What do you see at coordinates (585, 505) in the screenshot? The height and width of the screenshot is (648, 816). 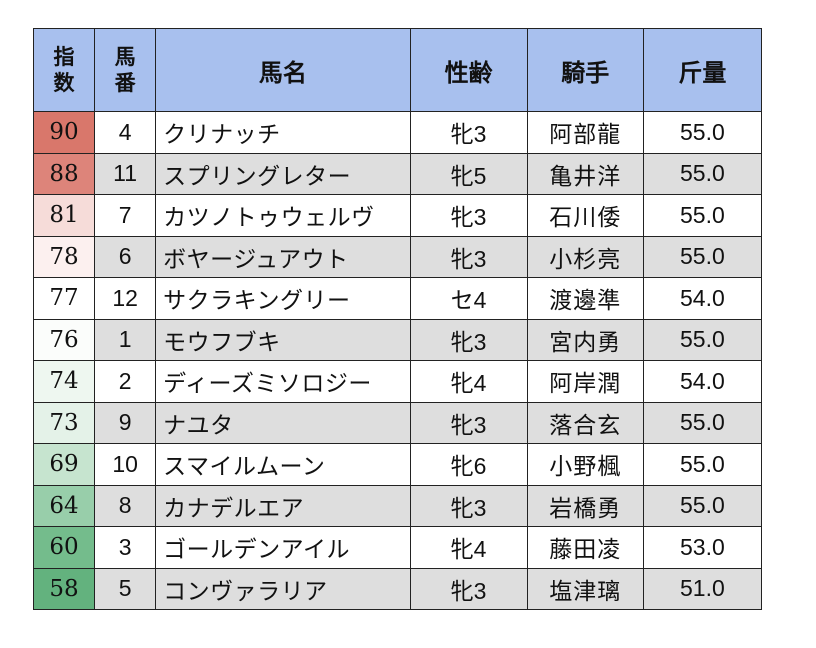 I see `jockey-cell: 岩橋勇` at bounding box center [585, 505].